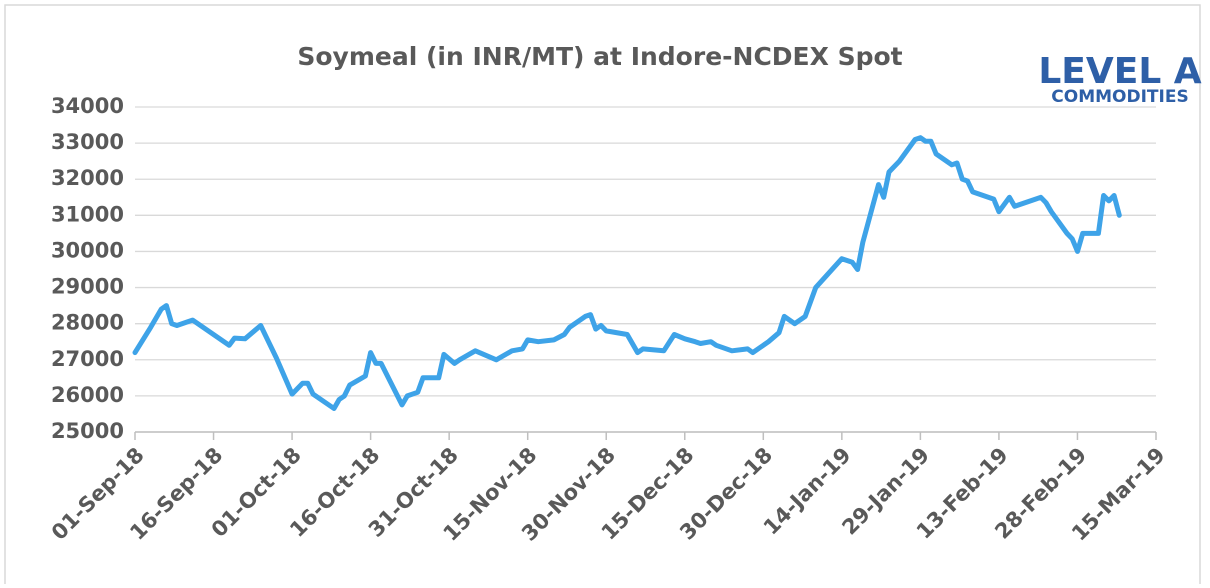 The height and width of the screenshot is (588, 1210). What do you see at coordinates (87, 250) in the screenshot?
I see `y-tick-label: 30000` at bounding box center [87, 250].